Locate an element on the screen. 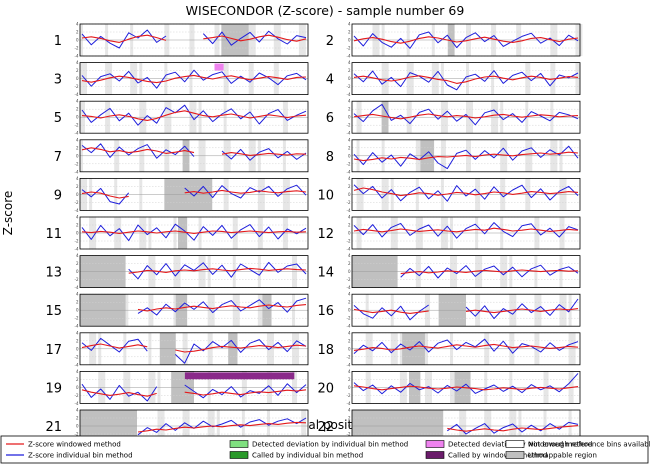  chromosome-panel-20: -4 -2 0 2 4 20 is located at coordinates (449, 387).